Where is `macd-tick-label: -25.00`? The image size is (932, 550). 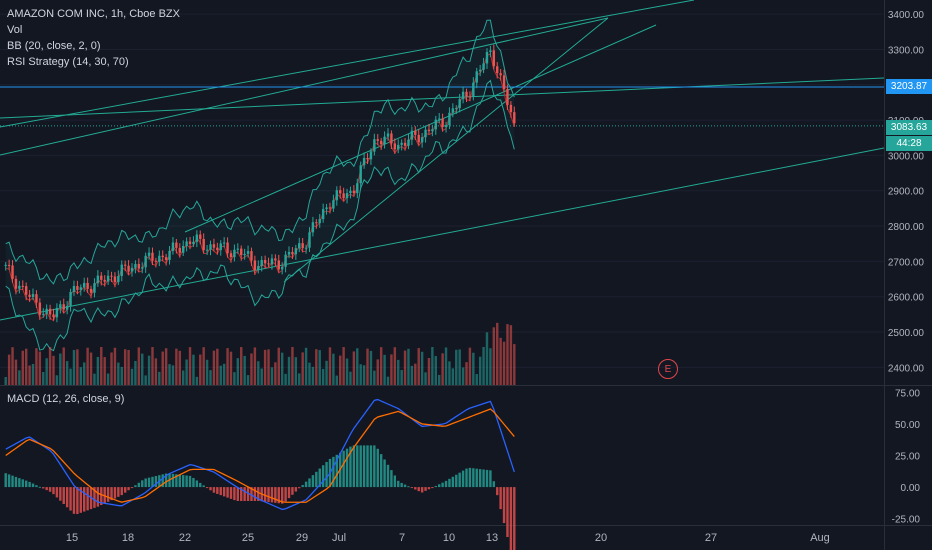
macd-tick-label: -25.00 is located at coordinates (906, 520).